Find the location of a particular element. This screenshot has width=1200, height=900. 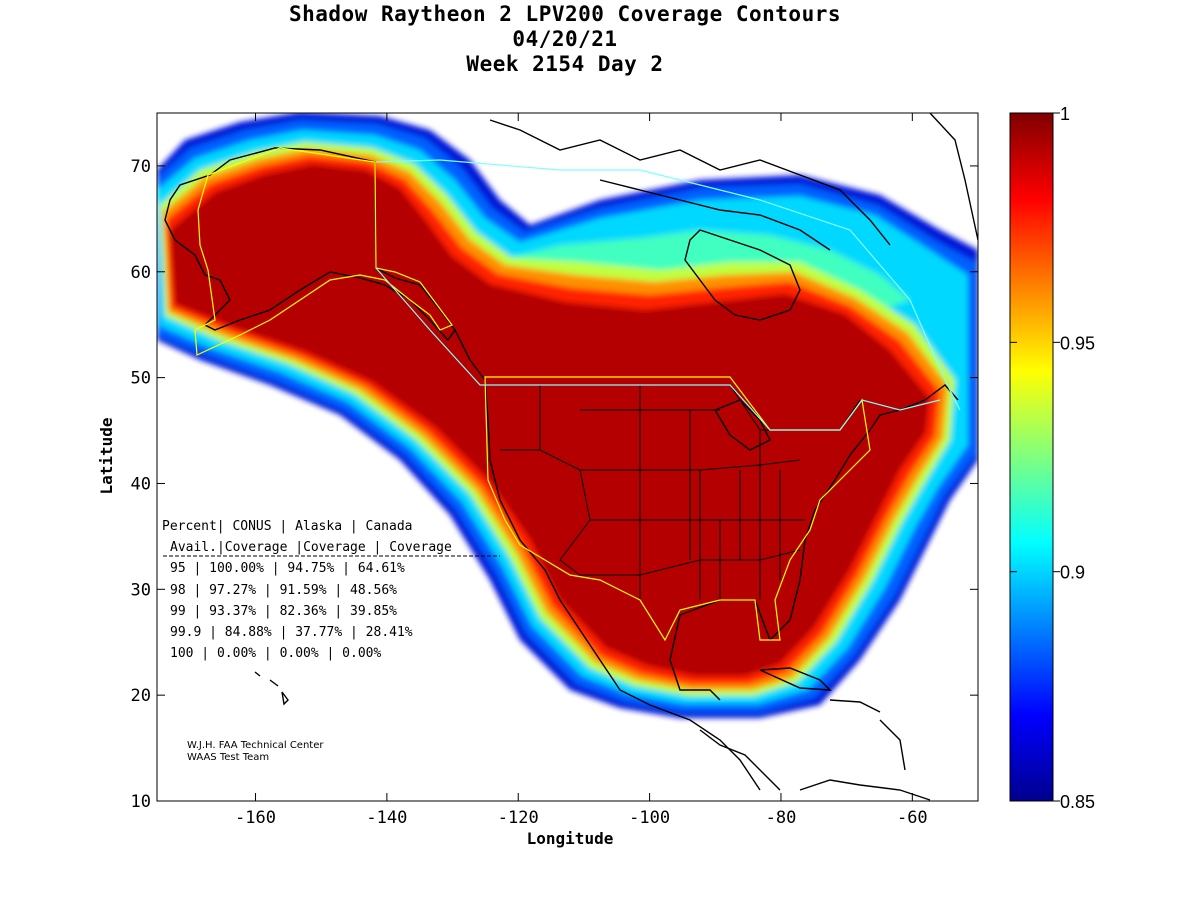

y-tick-label: 30 is located at coordinates (141, 590).